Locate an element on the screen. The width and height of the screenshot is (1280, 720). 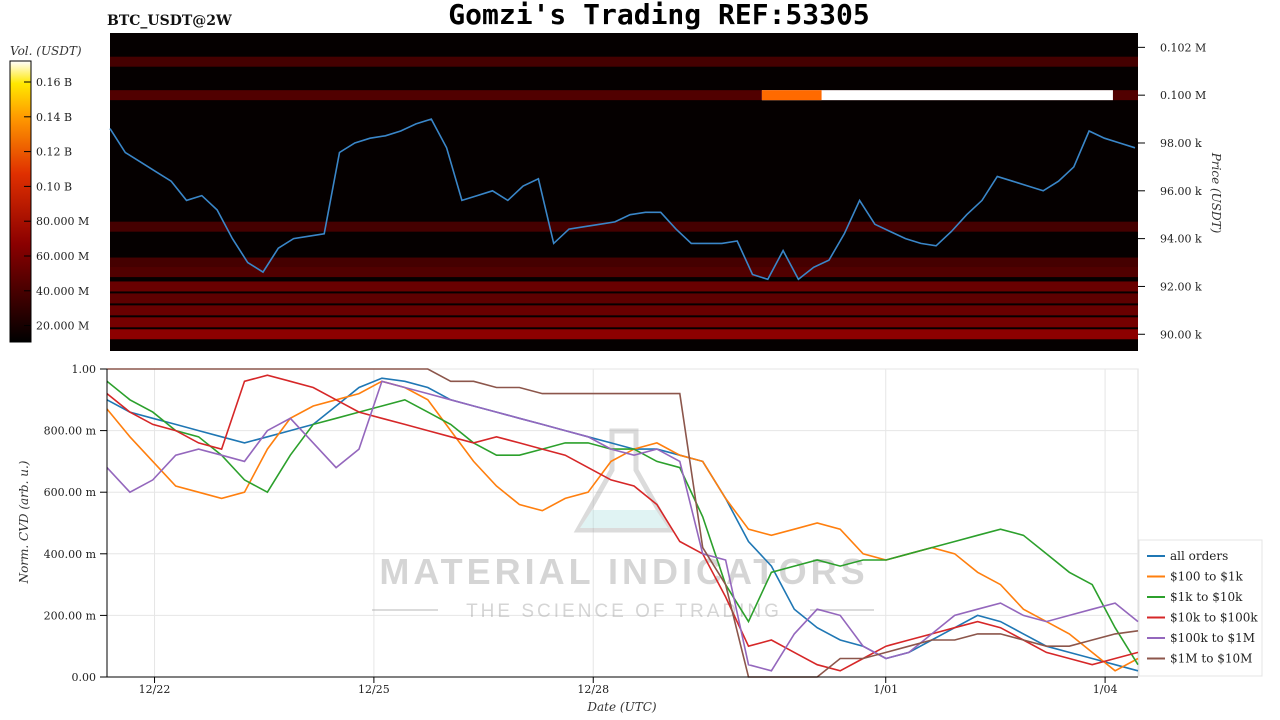
colorbar-tick-label: 0.16 B is located at coordinates (54, 82).